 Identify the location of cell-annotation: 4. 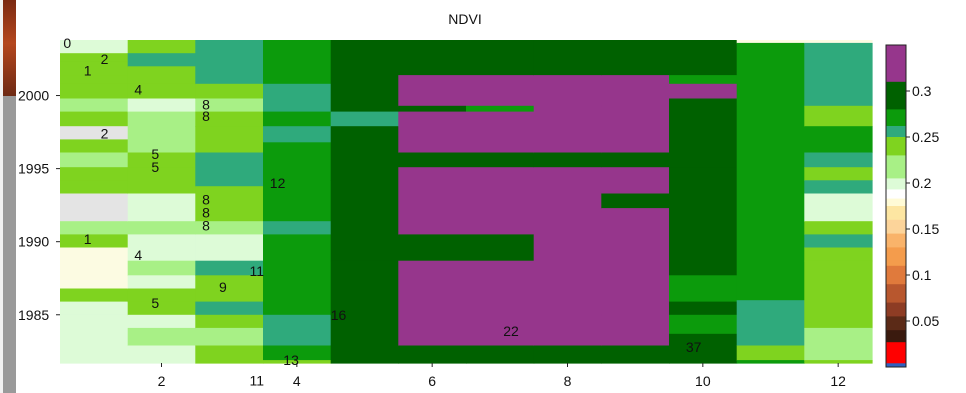
(138, 90).